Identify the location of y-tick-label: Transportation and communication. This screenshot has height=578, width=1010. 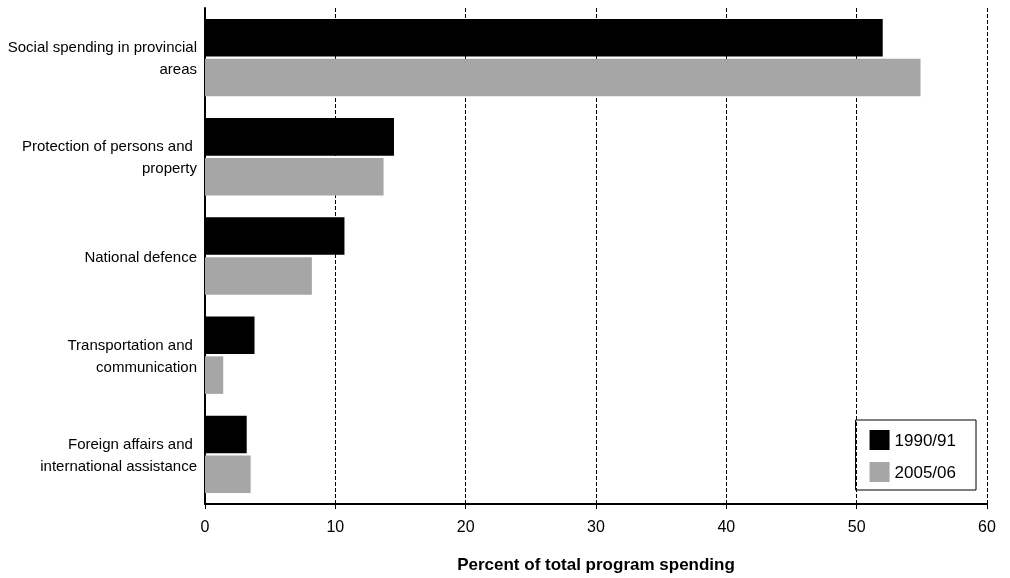
(132, 355).